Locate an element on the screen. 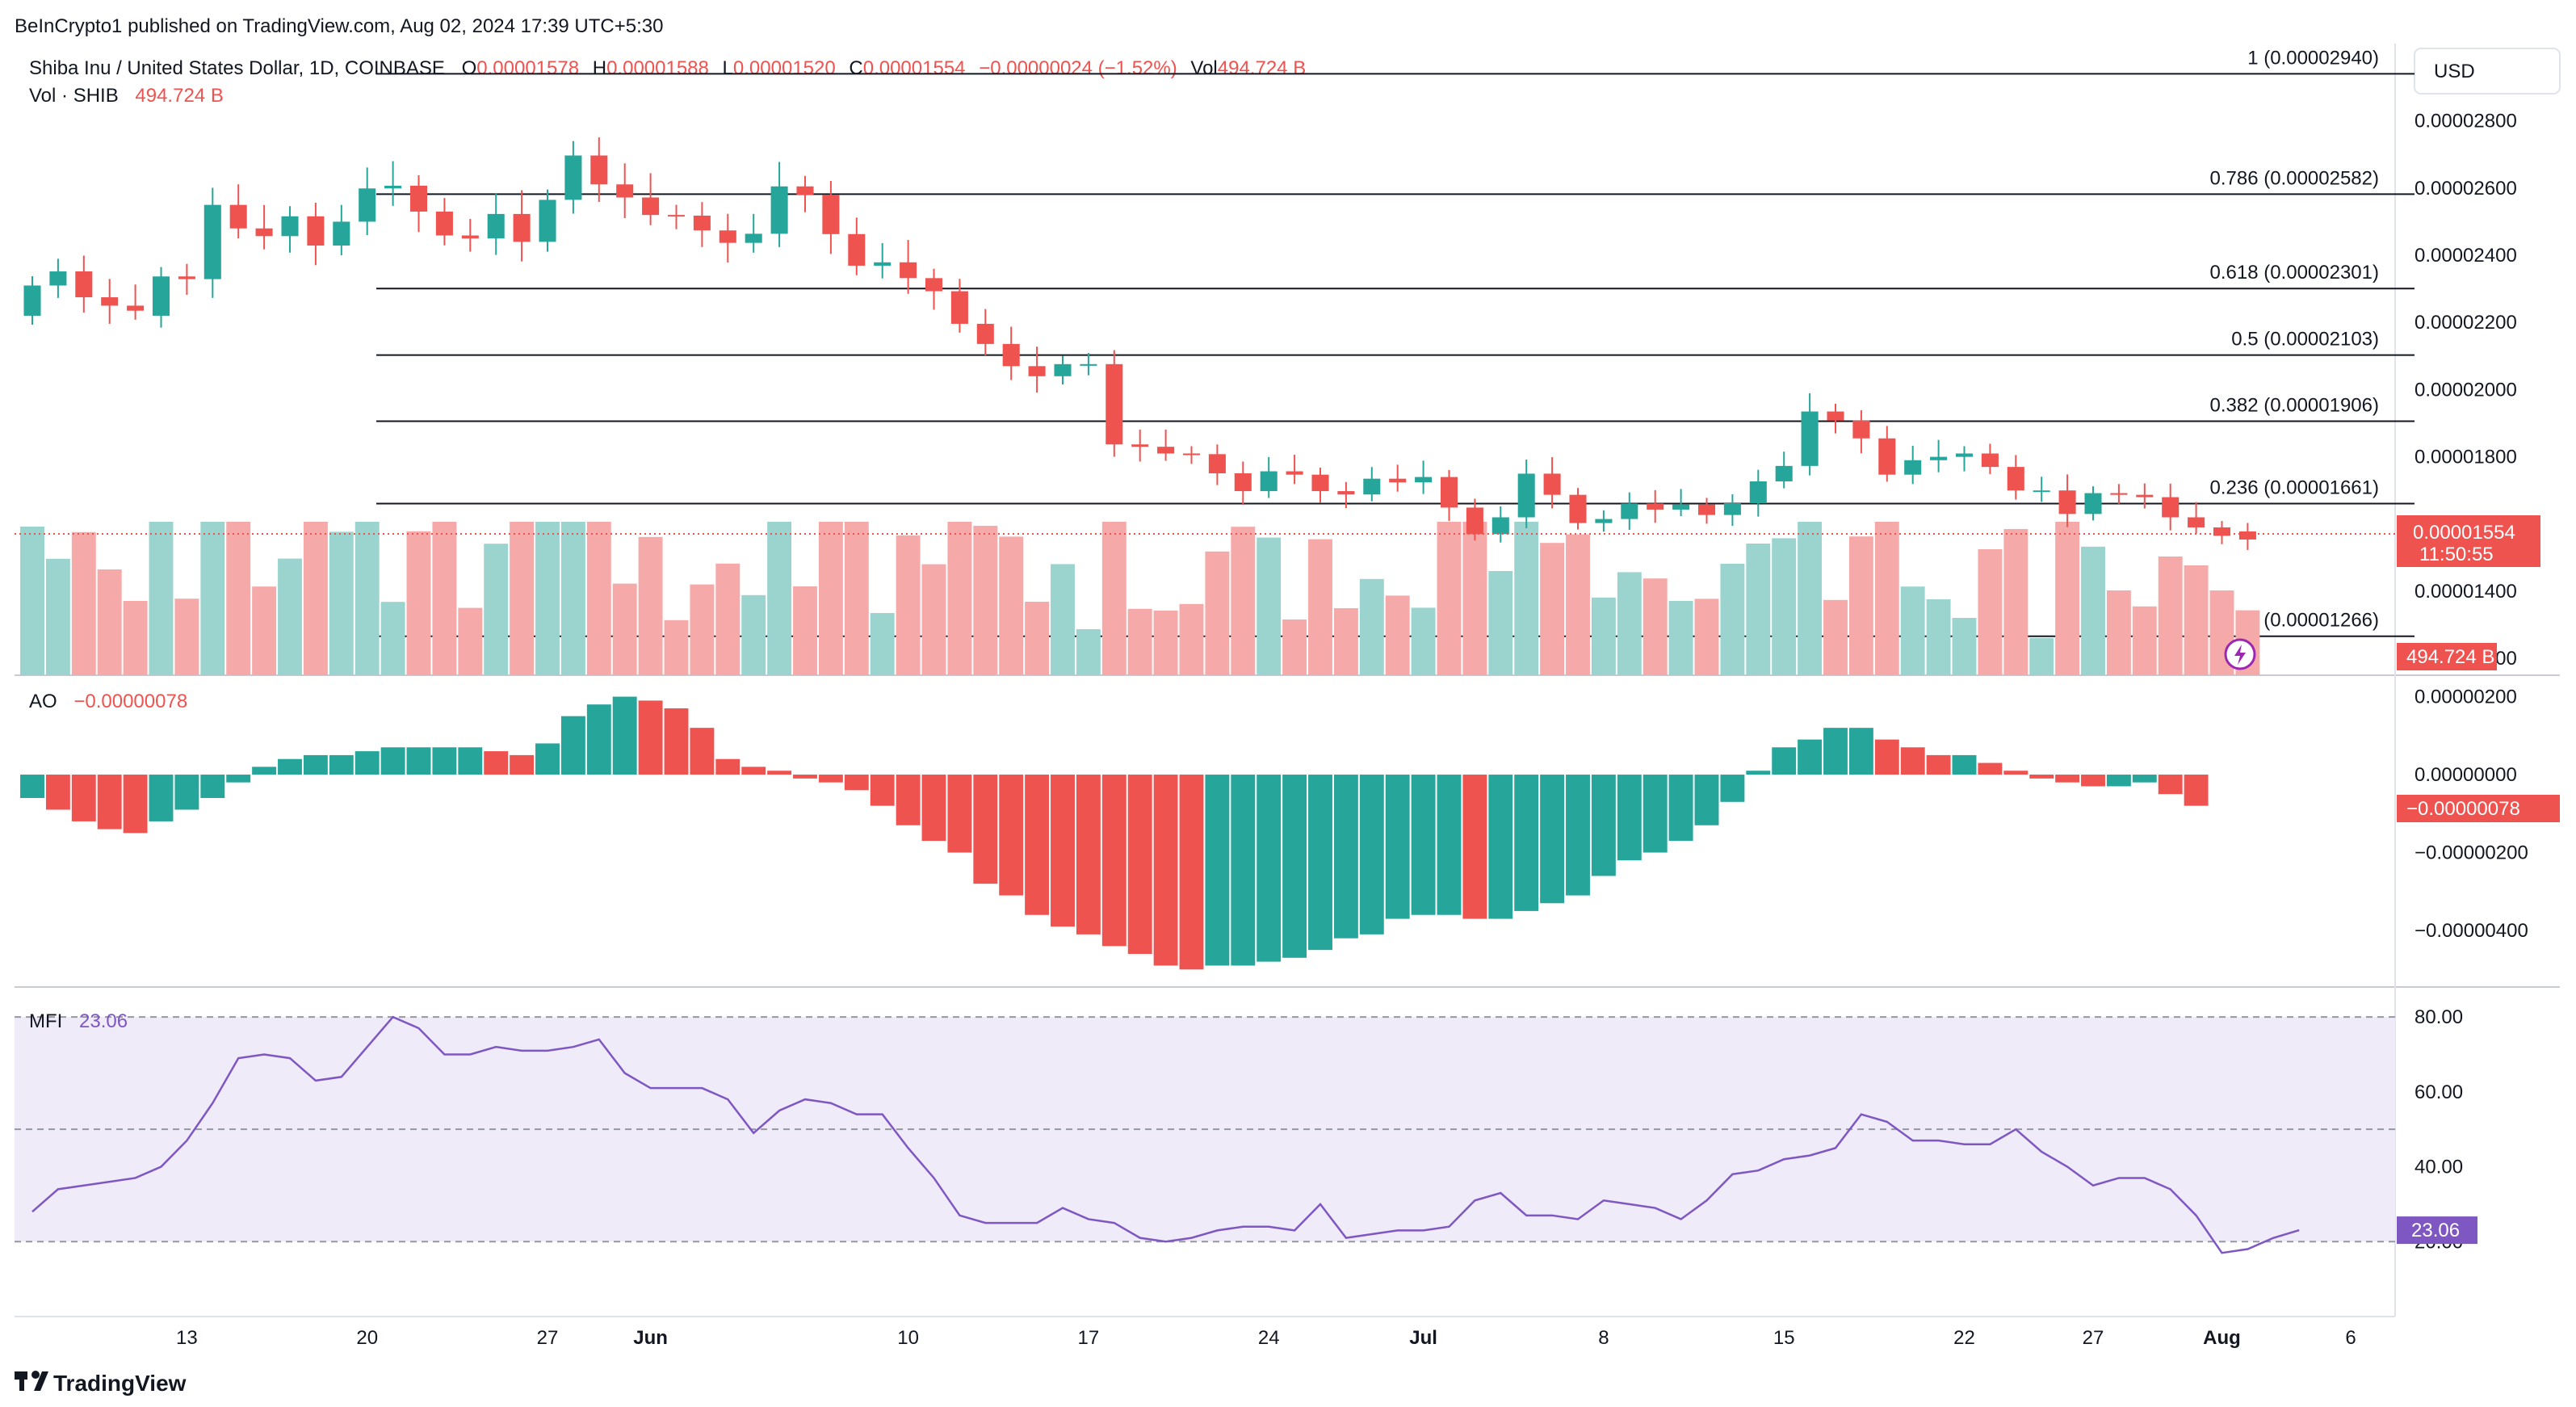  last-price-tag is located at coordinates (2468, 541).